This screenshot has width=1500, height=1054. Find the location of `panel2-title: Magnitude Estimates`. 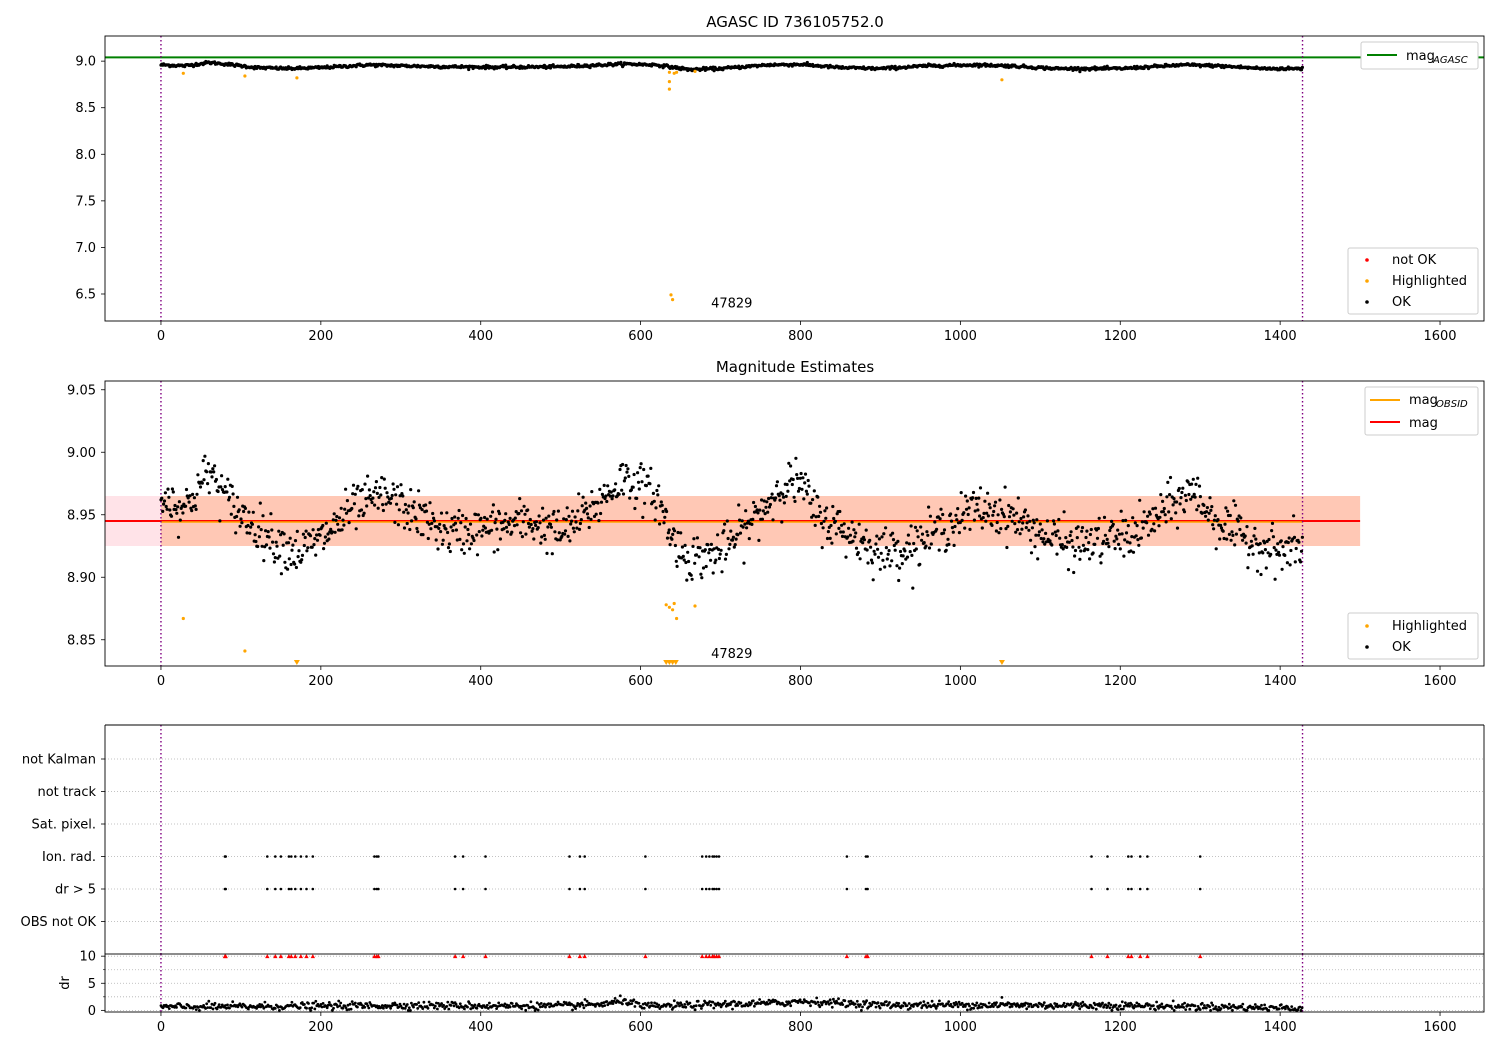

panel2-title: Magnitude Estimates is located at coordinates (795, 367).